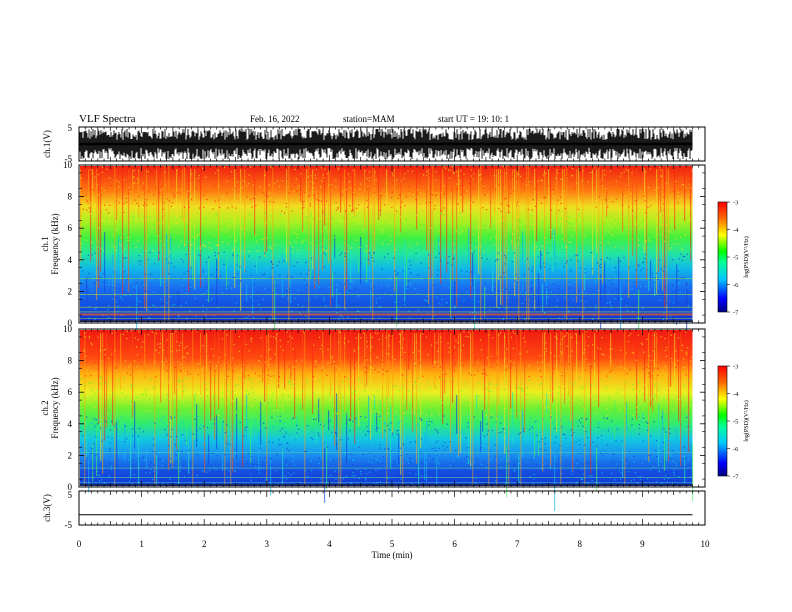  I want to click on date-label: Feb. 16, 2022, so click(275, 119).